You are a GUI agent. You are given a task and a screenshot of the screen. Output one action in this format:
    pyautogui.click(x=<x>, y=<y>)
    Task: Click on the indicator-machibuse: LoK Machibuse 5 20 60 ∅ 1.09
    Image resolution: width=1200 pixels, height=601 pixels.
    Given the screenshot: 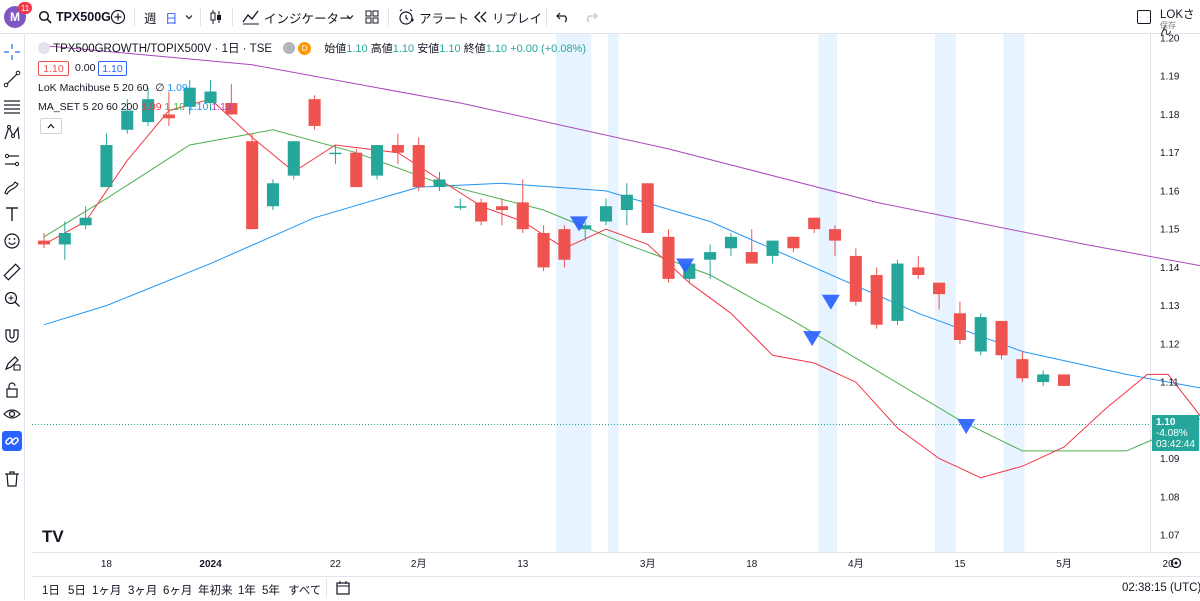 What is the action you would take?
    pyautogui.click(x=113, y=88)
    